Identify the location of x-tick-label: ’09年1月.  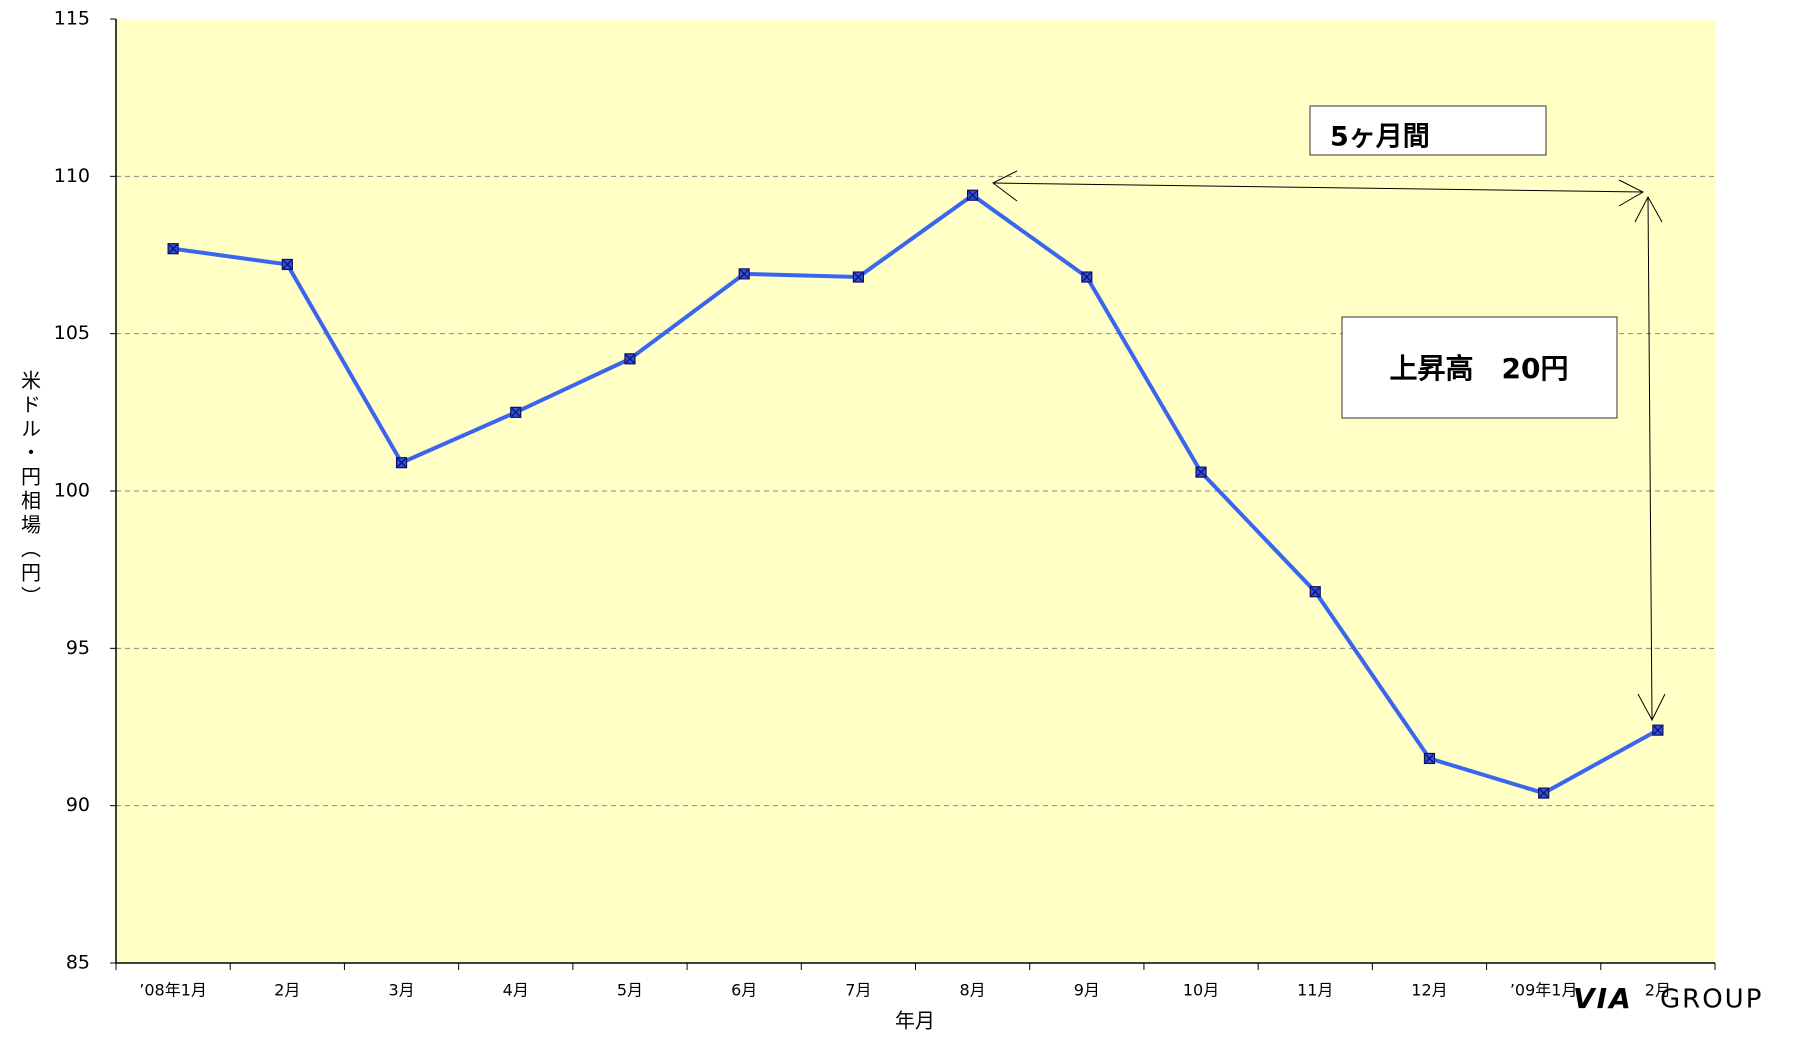
(1544, 990).